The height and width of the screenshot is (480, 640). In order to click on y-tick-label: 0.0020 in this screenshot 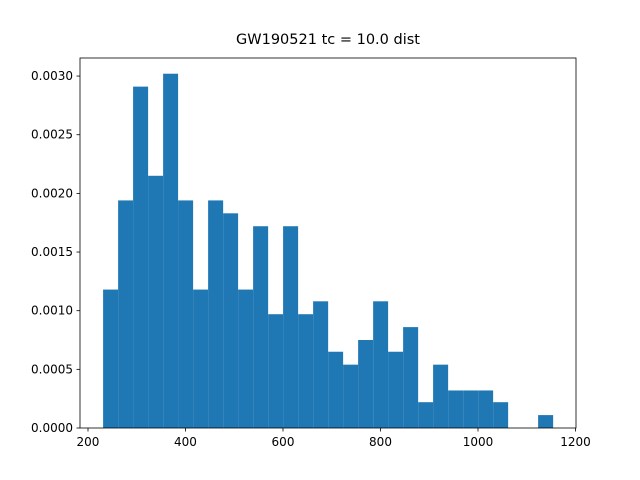, I will do `click(52, 193)`.